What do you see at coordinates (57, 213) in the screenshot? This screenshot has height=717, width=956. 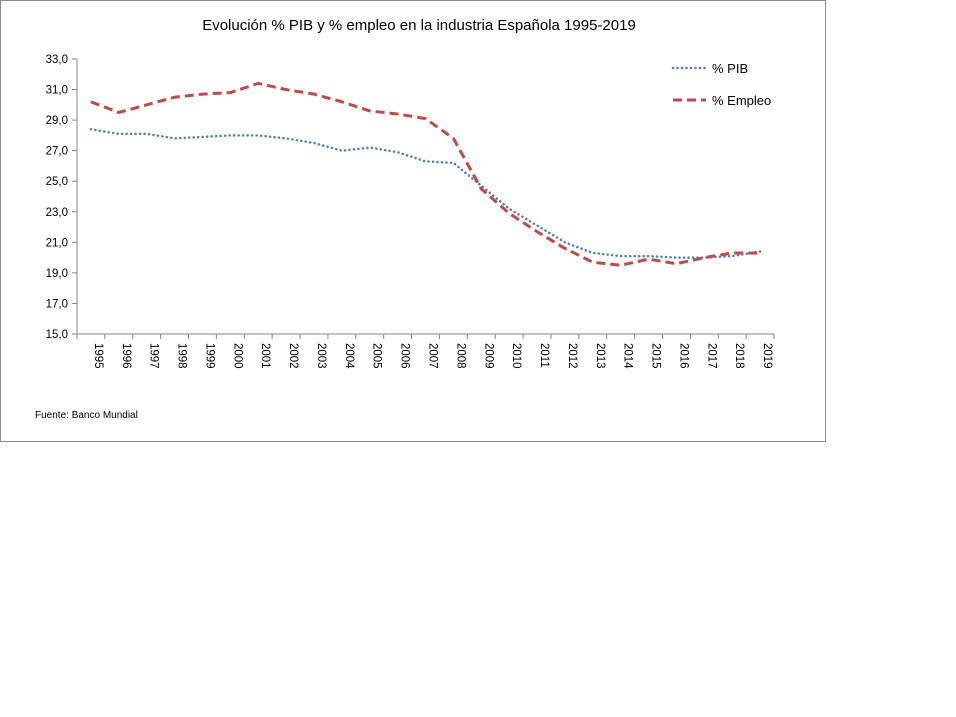 I see `y-tick-label: 23,0` at bounding box center [57, 213].